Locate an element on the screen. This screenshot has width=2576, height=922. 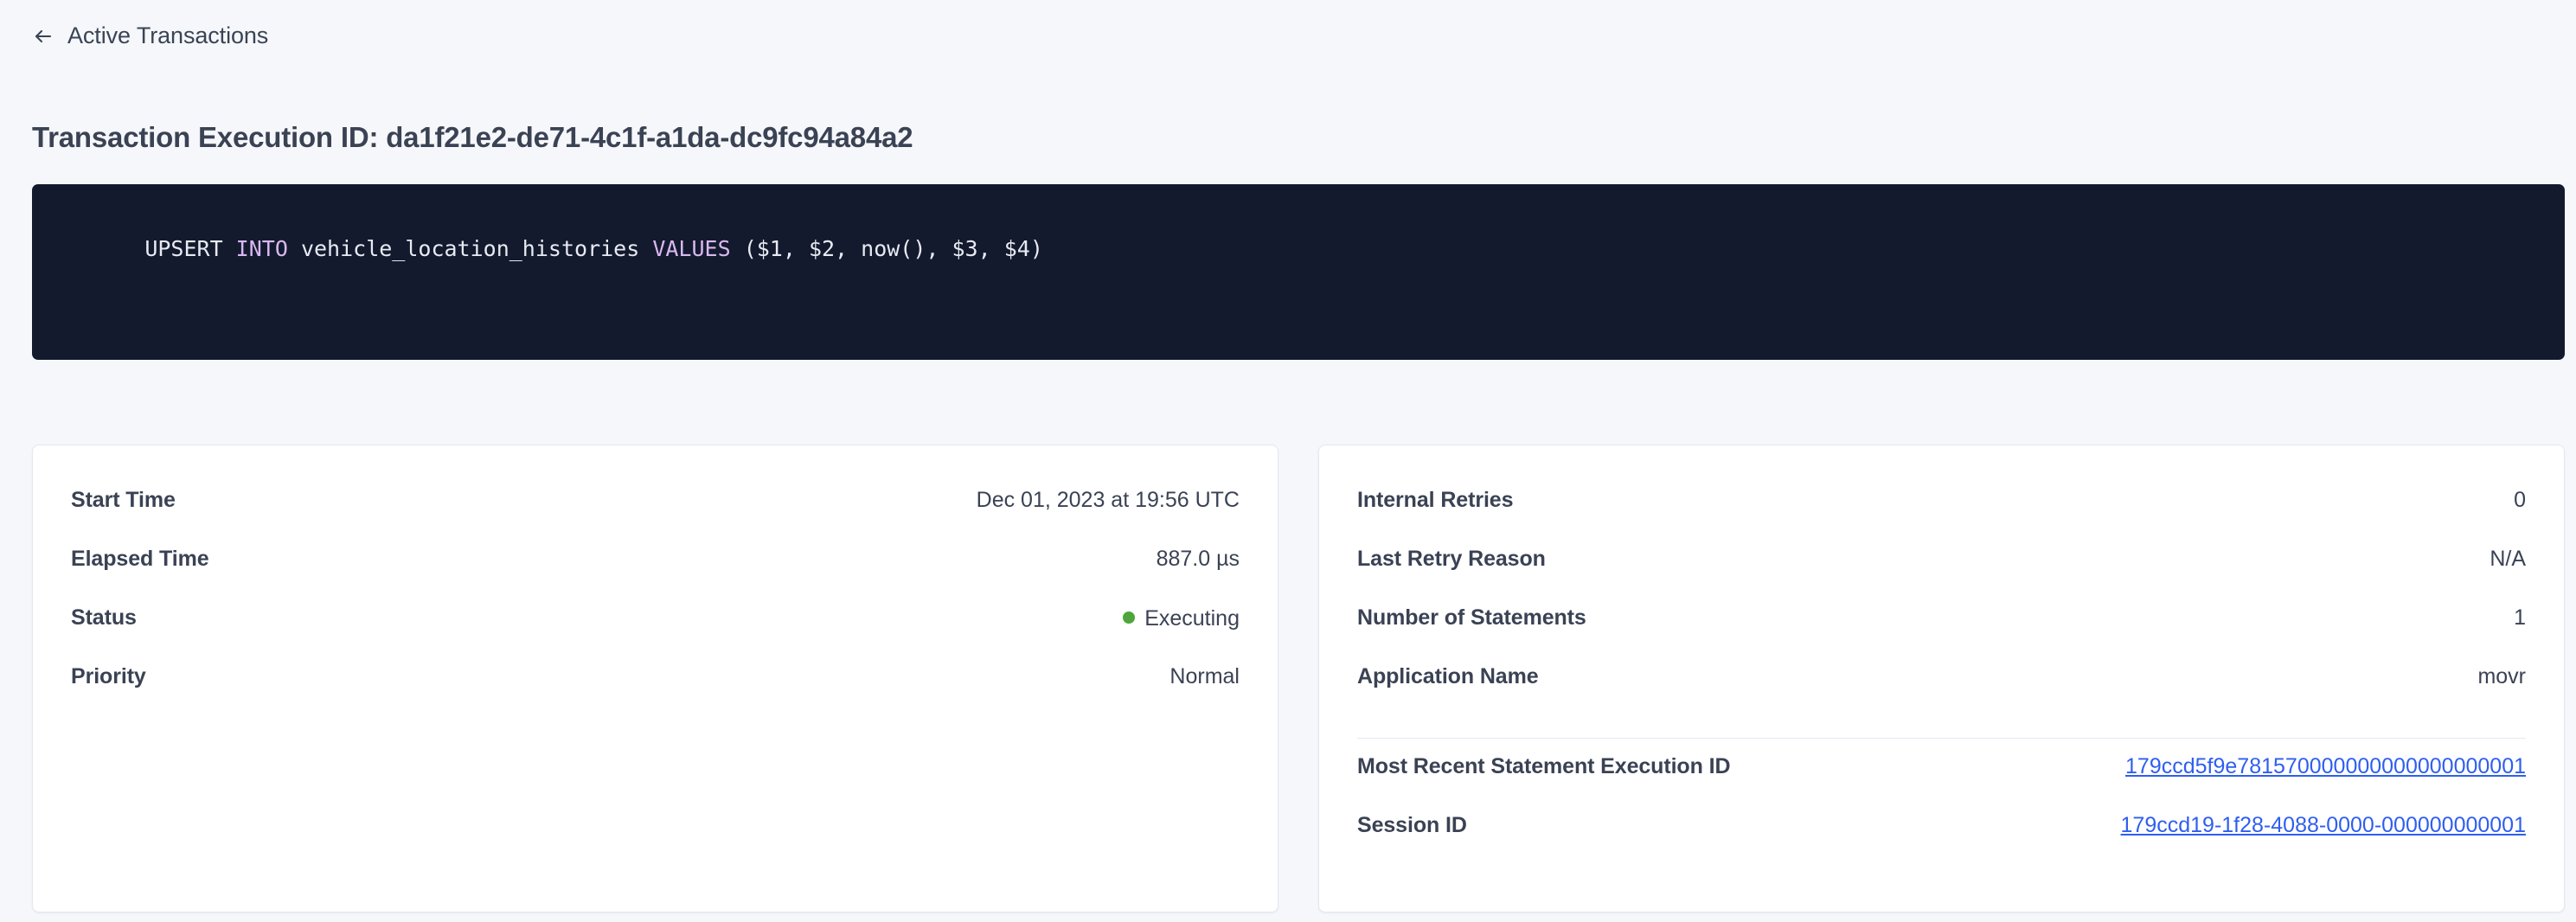
sql-token-1: INTO is located at coordinates (268, 248).